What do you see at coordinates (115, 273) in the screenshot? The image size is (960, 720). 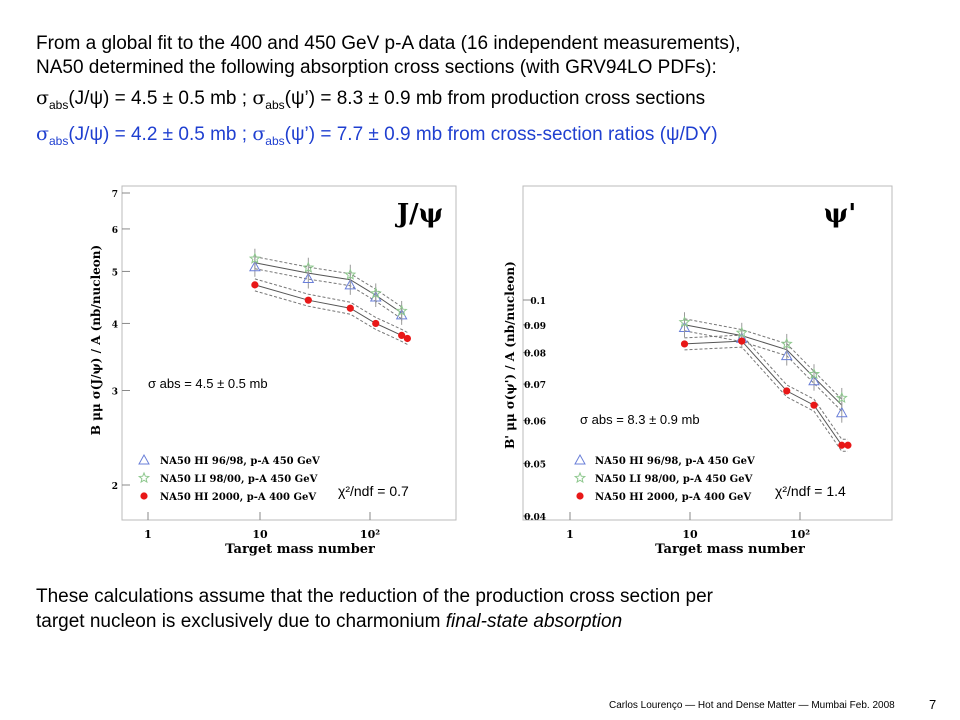 I see `y-tick-label: 5` at bounding box center [115, 273].